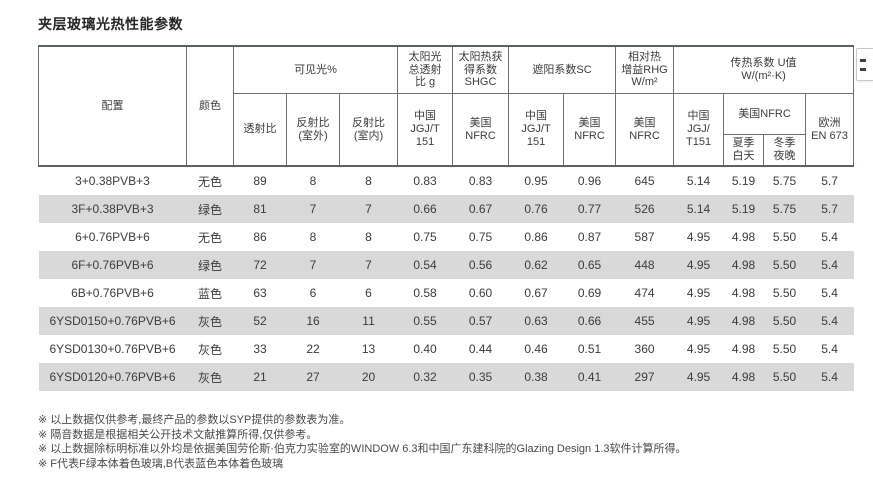  What do you see at coordinates (313, 377) in the screenshot?
I see `value-cell: 27` at bounding box center [313, 377].